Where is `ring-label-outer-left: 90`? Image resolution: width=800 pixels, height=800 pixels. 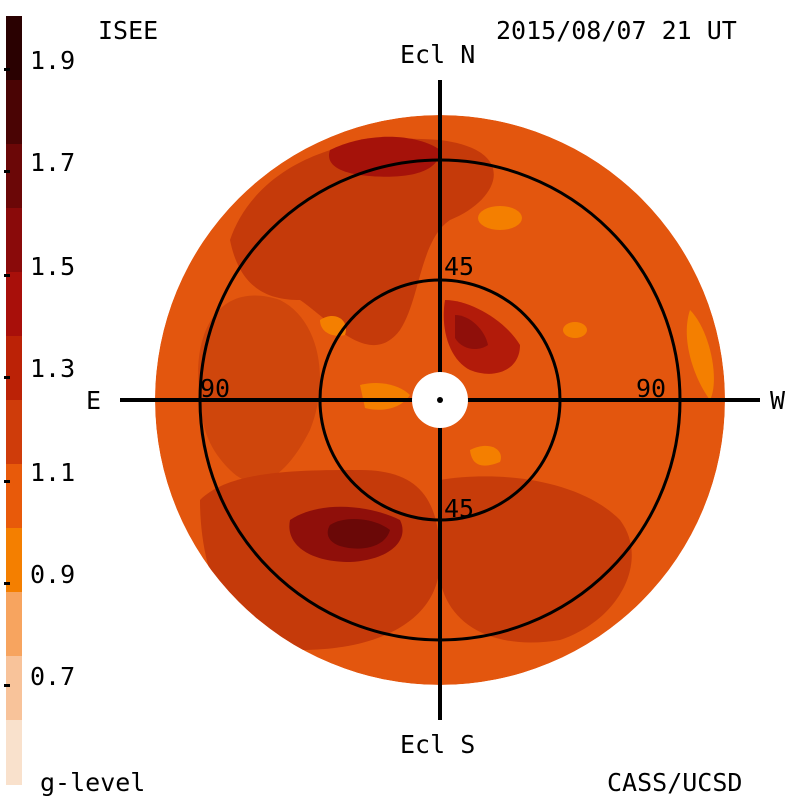 ring-label-outer-left: 90 is located at coordinates (215, 388).